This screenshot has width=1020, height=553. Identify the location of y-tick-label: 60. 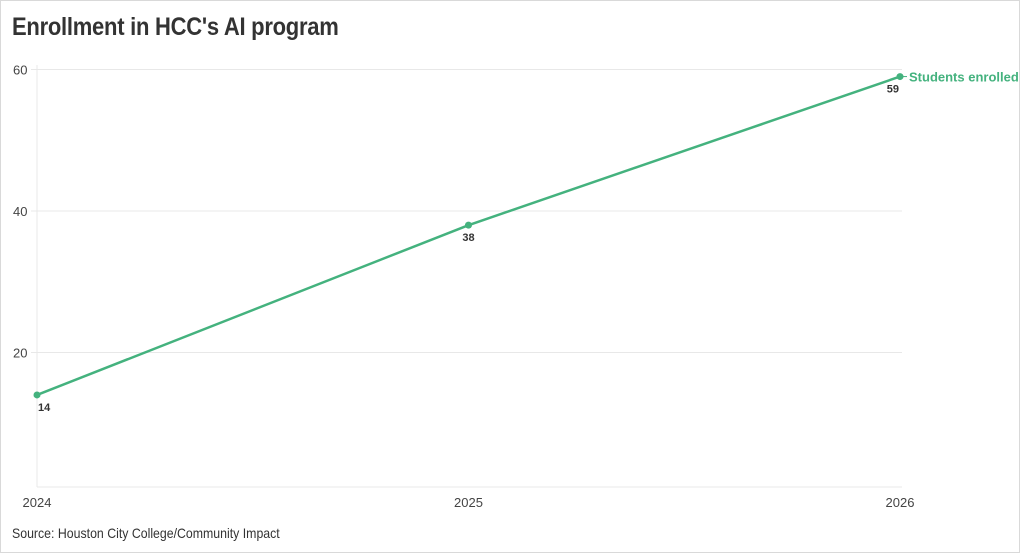
(20, 70).